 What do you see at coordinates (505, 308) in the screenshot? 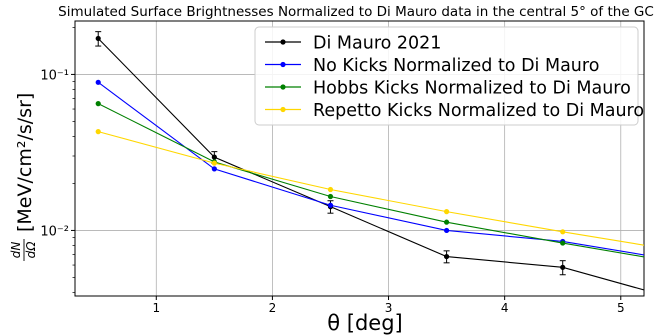
I see `x-tick-label: 4` at bounding box center [505, 308].